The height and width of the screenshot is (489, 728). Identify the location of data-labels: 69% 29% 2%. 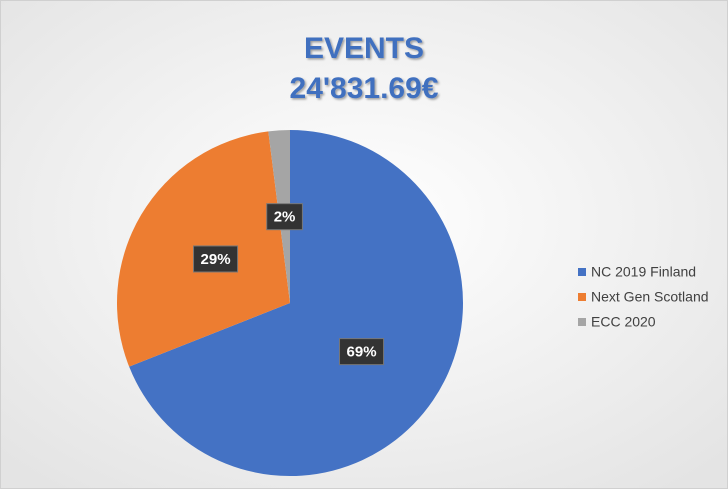
(289, 284).